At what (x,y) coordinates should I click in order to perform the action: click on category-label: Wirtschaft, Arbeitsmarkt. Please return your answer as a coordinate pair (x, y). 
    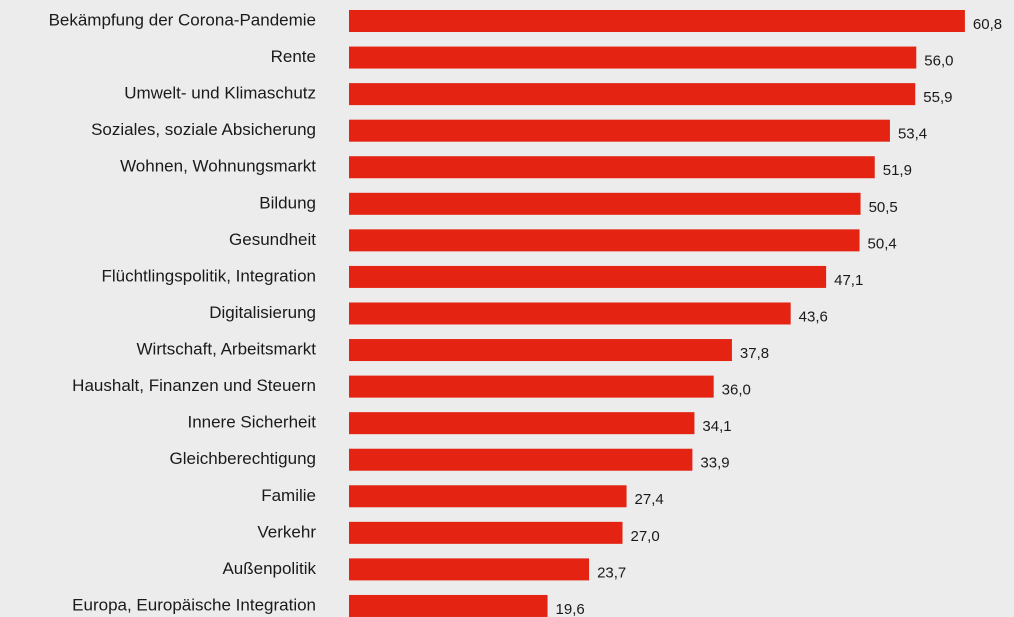
    Looking at the image, I should click on (227, 349).